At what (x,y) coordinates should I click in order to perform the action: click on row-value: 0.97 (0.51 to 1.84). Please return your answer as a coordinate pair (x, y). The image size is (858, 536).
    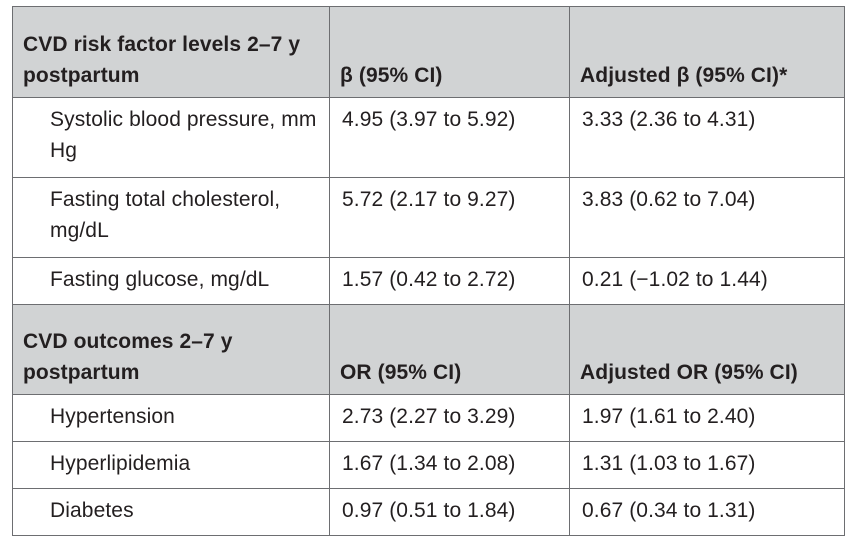
    Looking at the image, I should click on (449, 512).